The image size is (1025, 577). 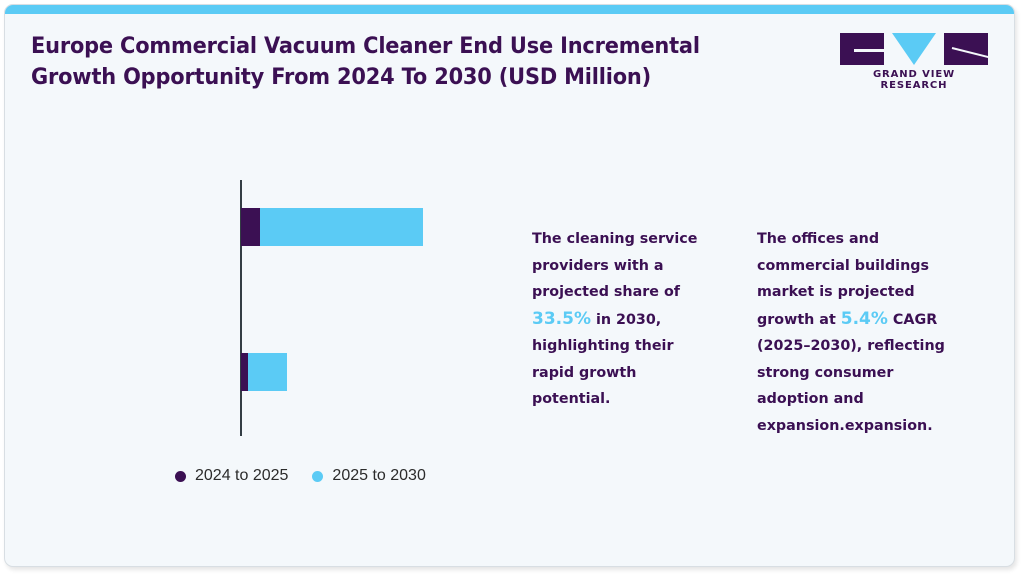 I want to click on legend-label: 2024 to 2025, so click(x=242, y=475).